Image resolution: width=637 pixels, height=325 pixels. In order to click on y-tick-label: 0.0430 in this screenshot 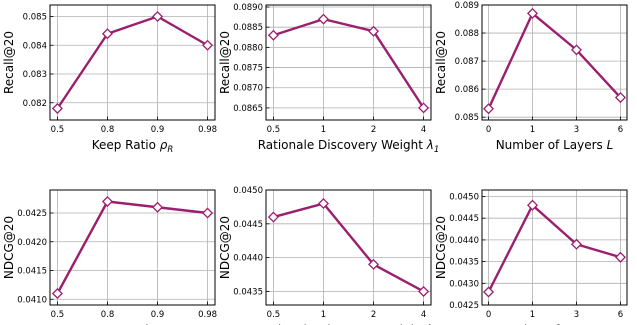, I will do `click(464, 284)`.